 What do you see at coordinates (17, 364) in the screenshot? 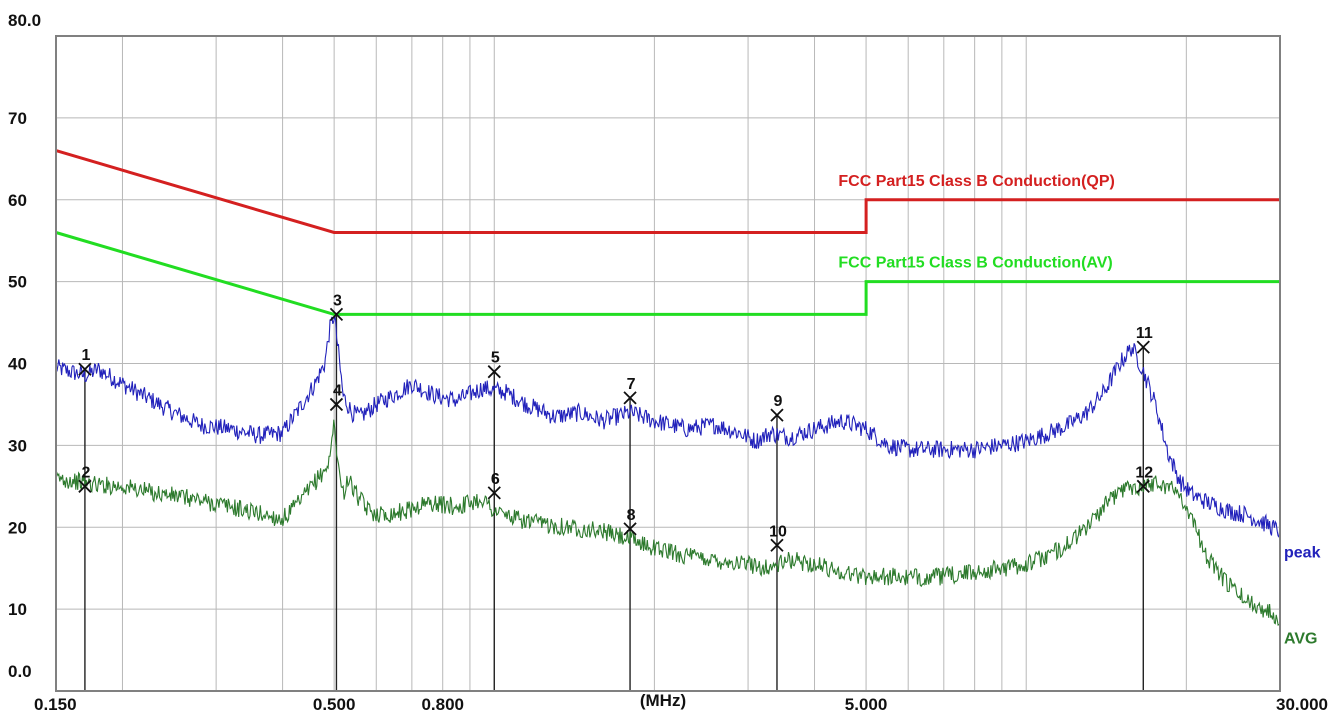
I see `y-tick-label: 40` at bounding box center [17, 364].